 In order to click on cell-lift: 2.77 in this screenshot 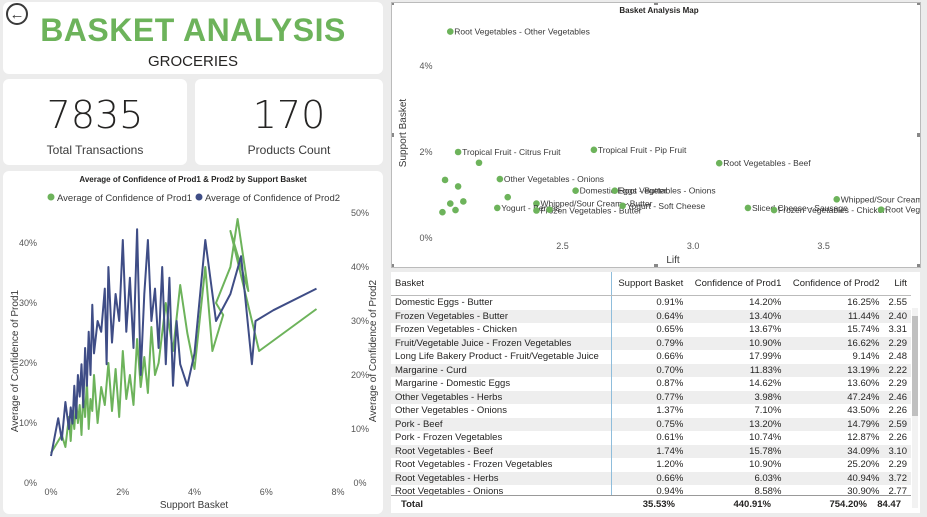, I will do `click(898, 492)`.